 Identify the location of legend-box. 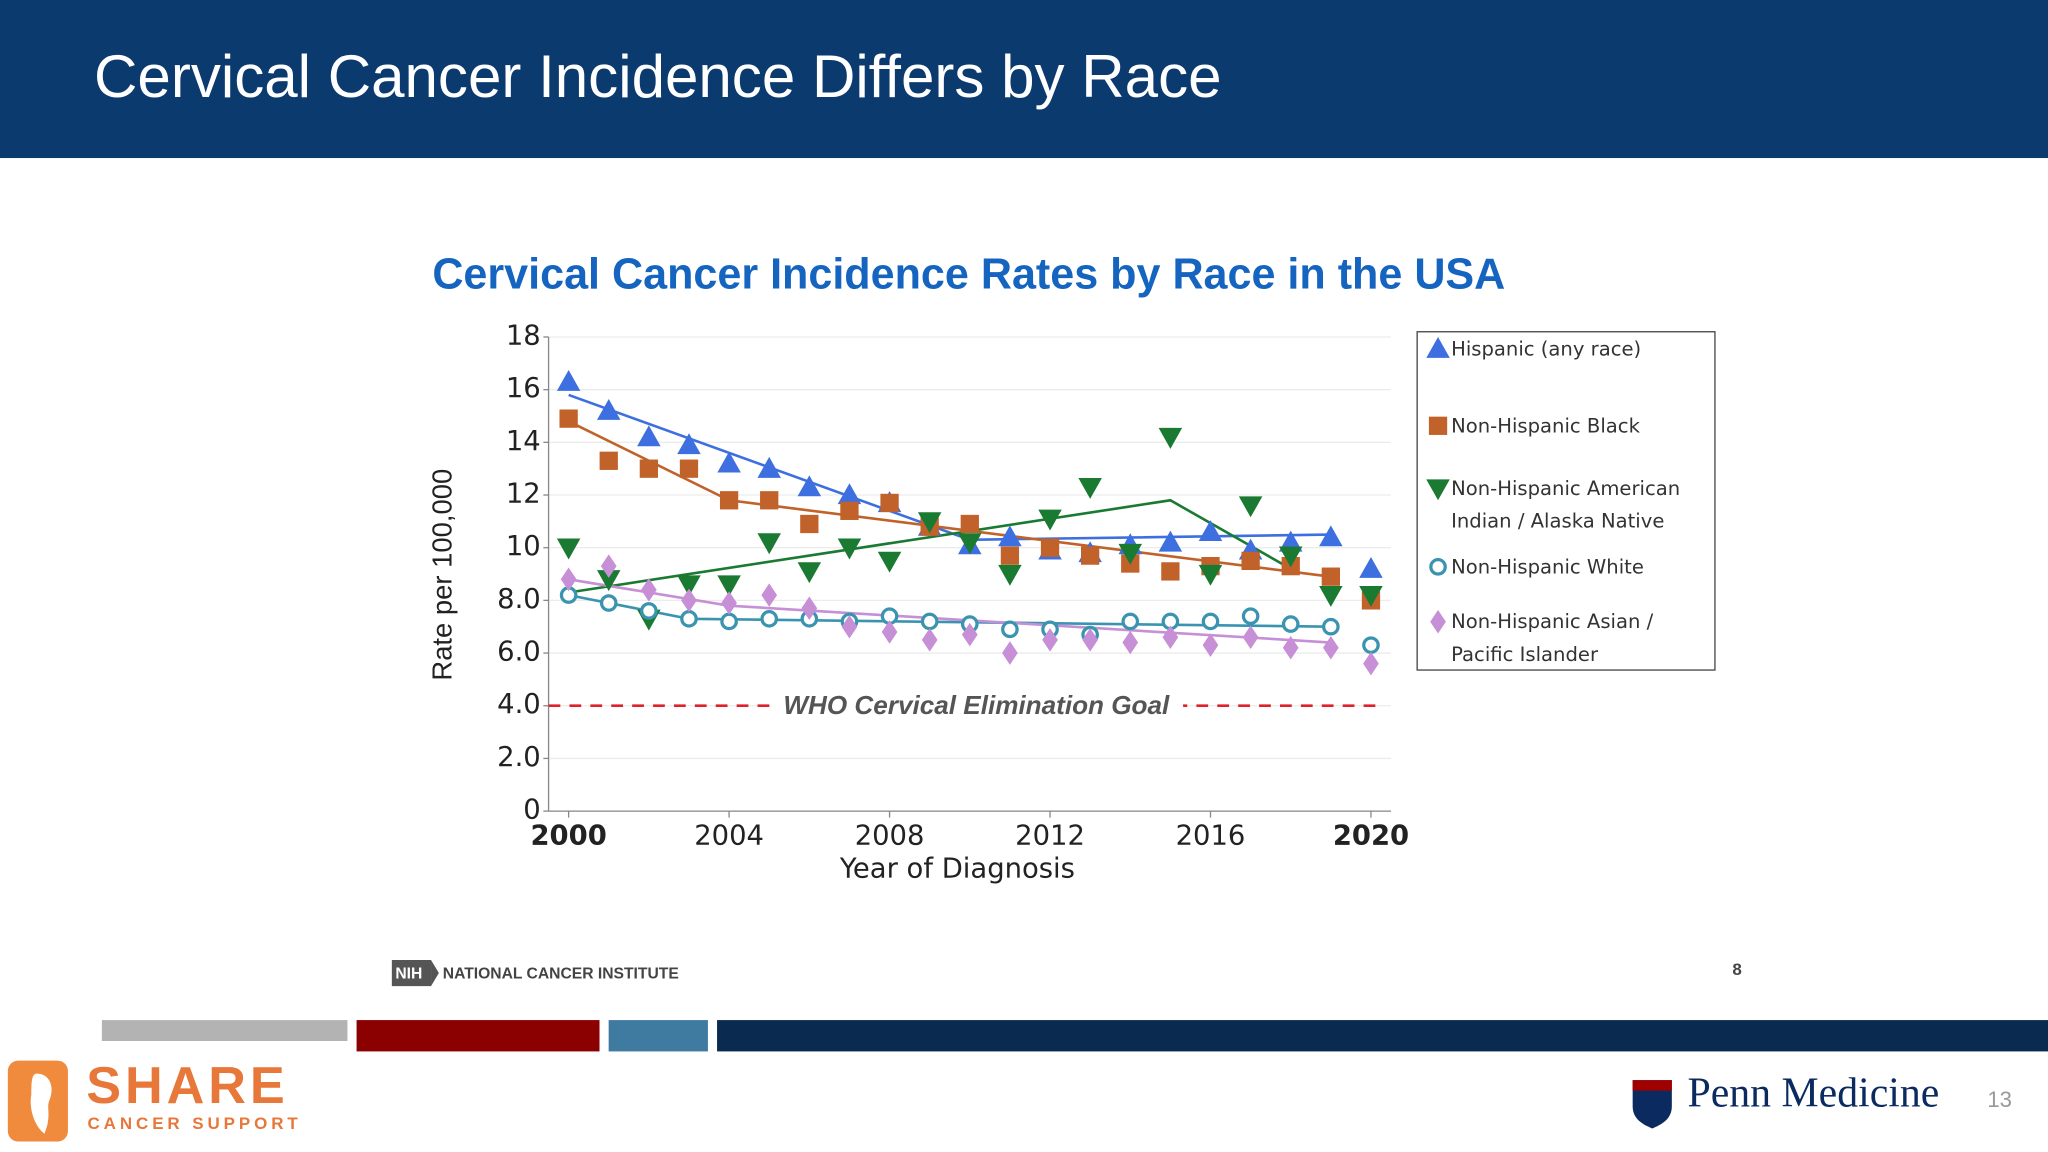
(1566, 501).